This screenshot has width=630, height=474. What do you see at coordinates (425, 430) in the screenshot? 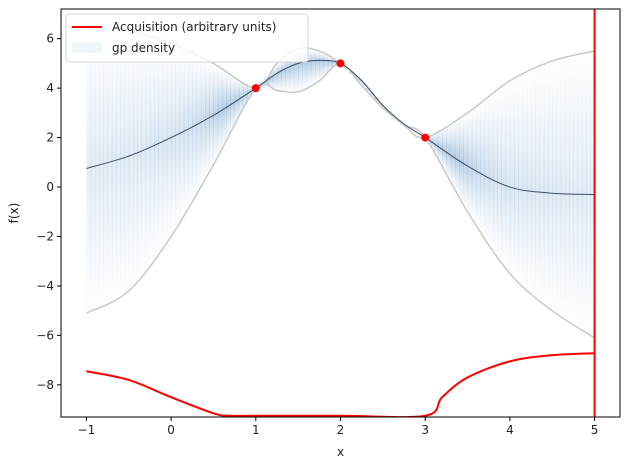
I see `x-tick-label: 3` at bounding box center [425, 430].